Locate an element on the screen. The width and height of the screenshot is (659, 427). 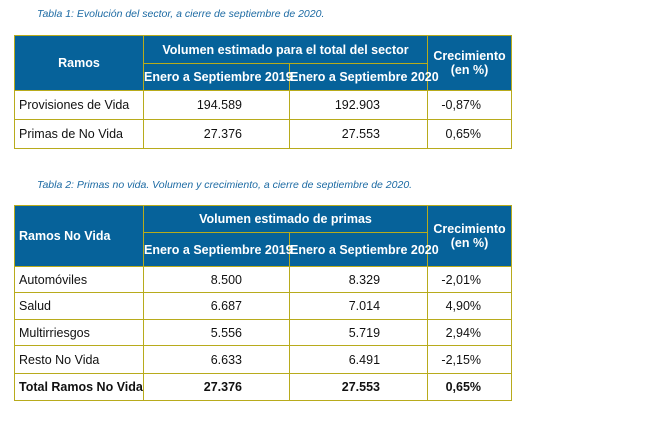
growth-cell: 4,90% is located at coordinates (470, 306).